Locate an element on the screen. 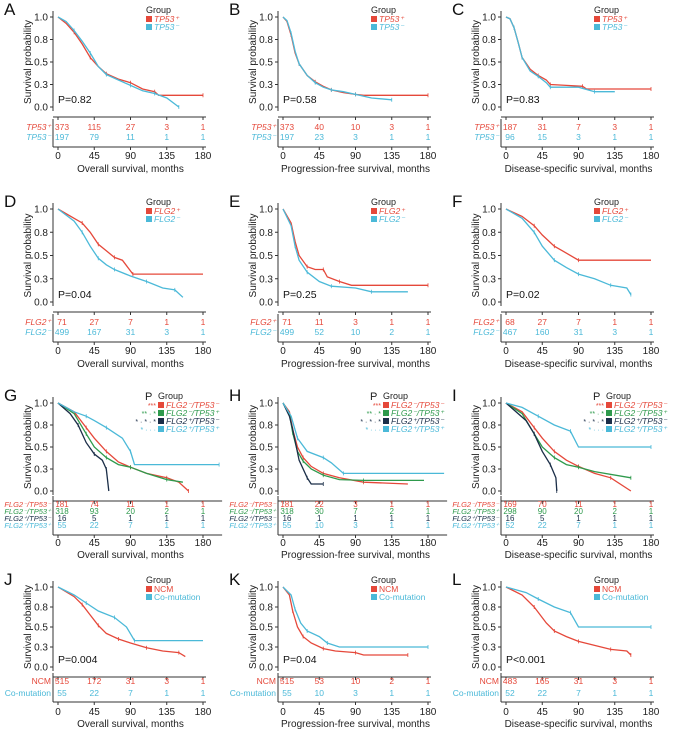  risk-count: 169 is located at coordinates (510, 504).